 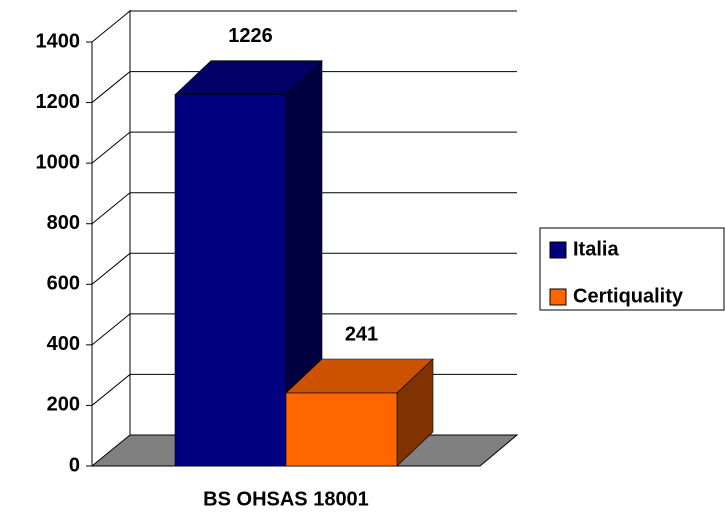 What do you see at coordinates (63, 223) in the screenshot?
I see `y-tick-label: 800` at bounding box center [63, 223].